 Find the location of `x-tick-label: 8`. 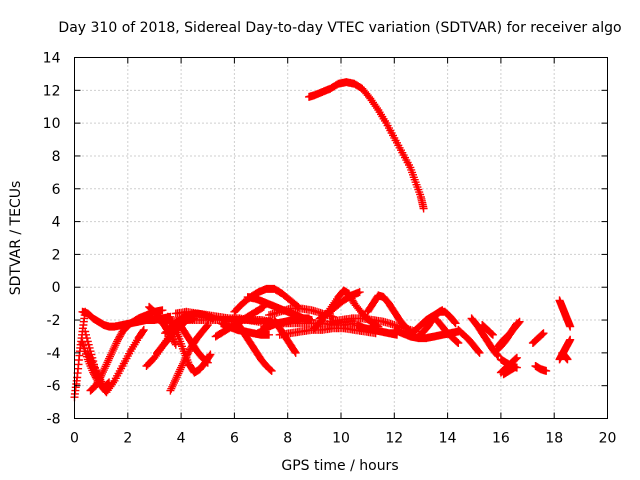

x-tick-label: 8 is located at coordinates (287, 439).